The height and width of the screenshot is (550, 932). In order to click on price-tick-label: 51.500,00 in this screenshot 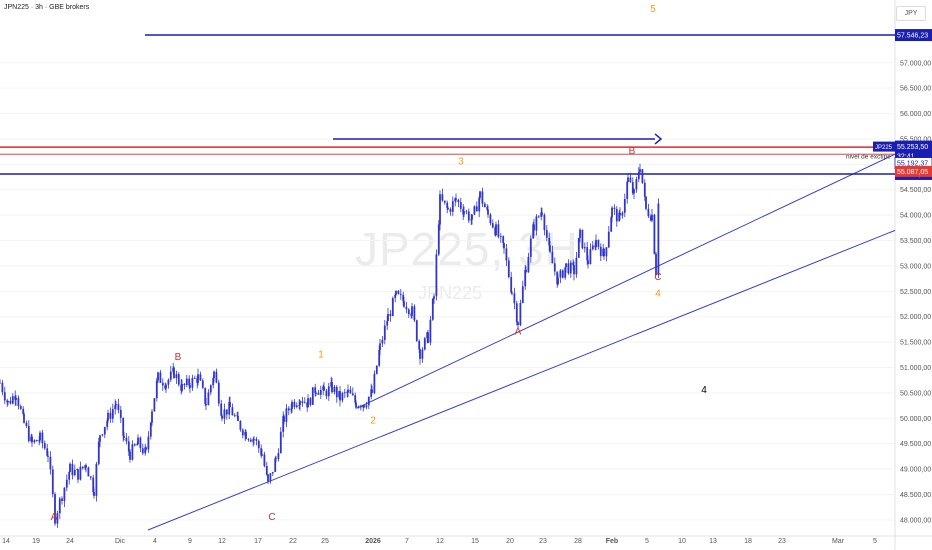, I will do `click(915, 343)`.